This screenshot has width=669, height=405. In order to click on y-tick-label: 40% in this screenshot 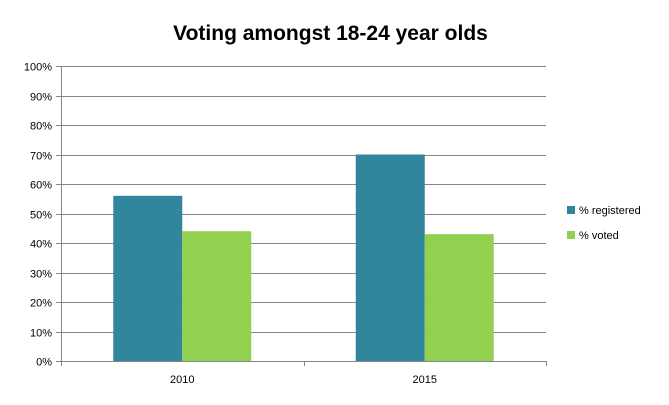, I will do `click(41, 245)`.